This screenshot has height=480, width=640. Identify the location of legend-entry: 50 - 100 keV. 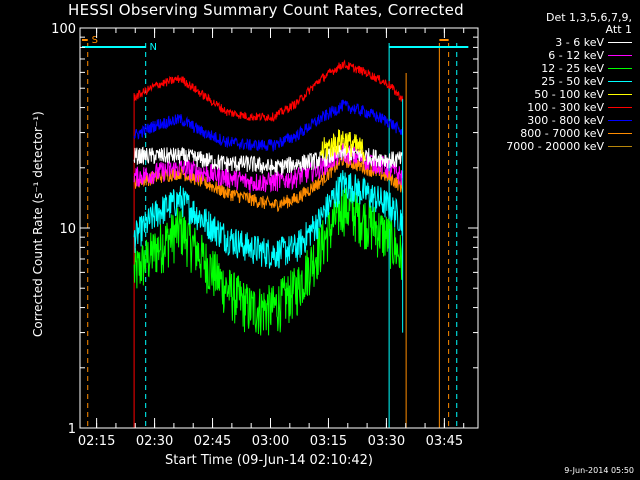
(557, 94).